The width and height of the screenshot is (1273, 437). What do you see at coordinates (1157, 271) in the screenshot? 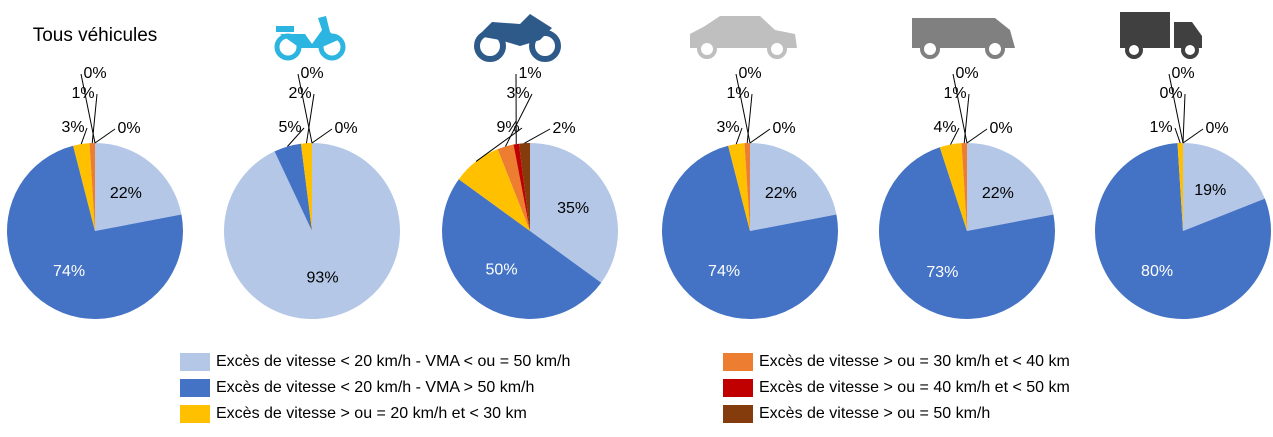
I see `data-label: 80%` at bounding box center [1157, 271].